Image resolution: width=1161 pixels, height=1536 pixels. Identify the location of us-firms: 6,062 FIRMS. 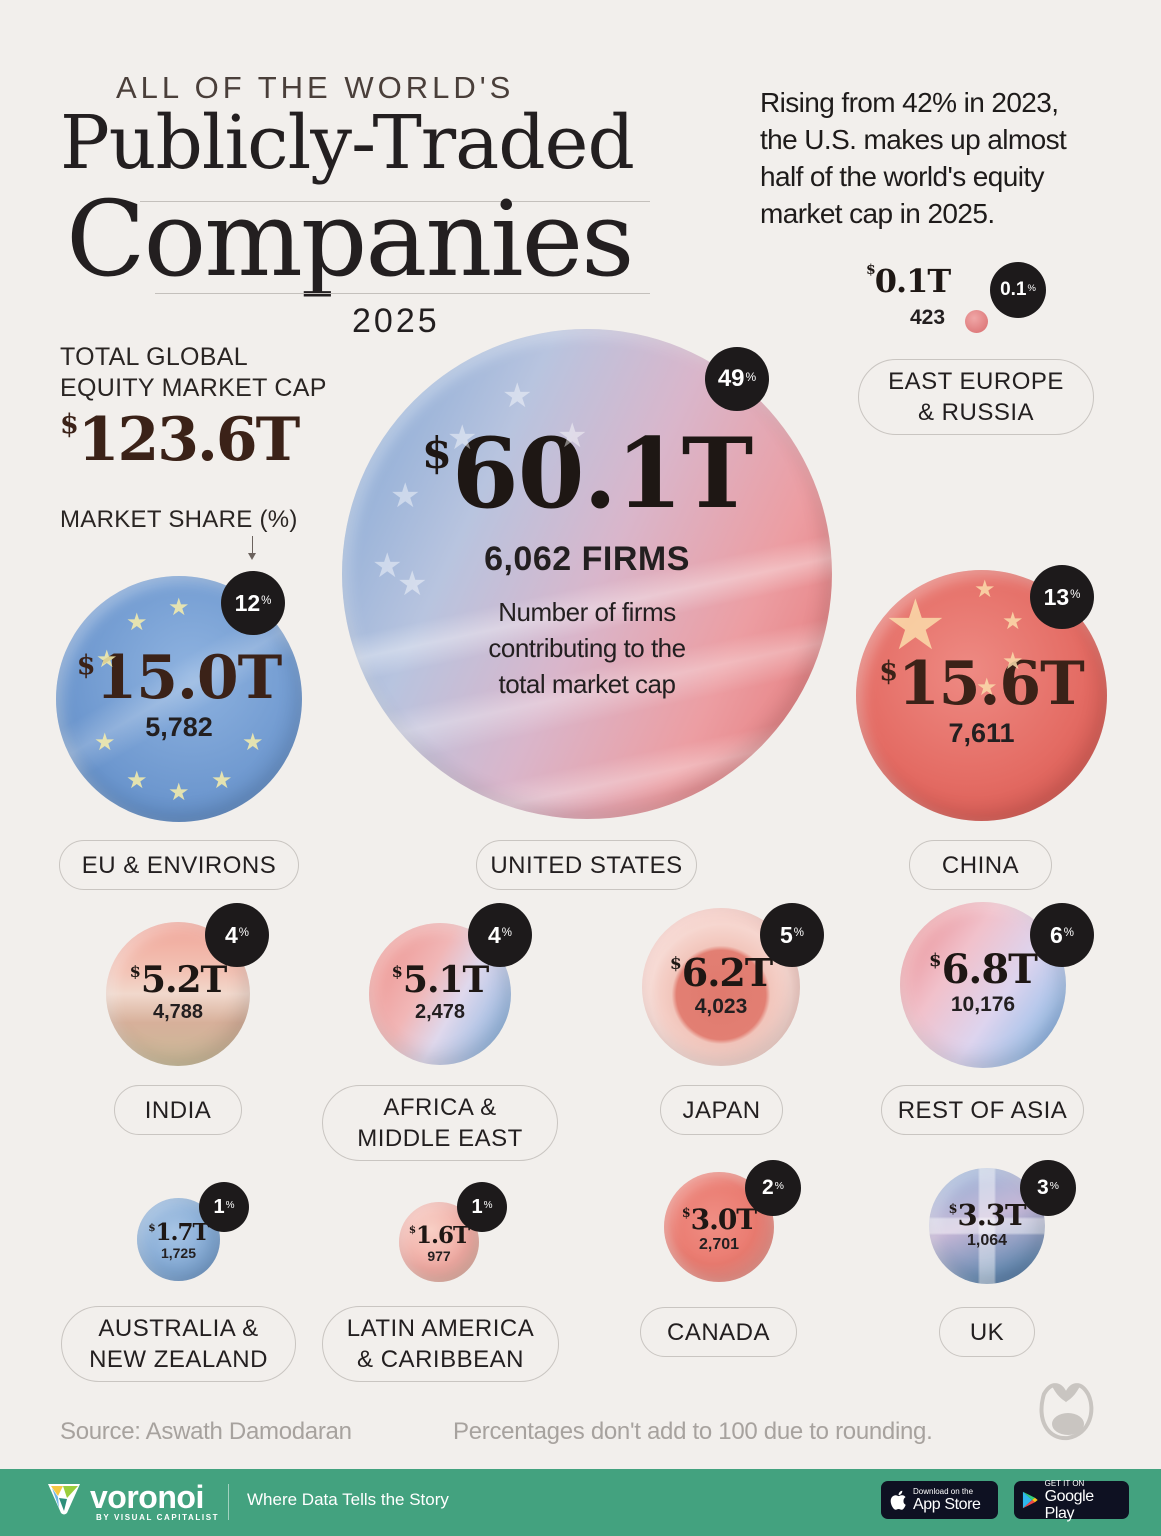
(587, 559).